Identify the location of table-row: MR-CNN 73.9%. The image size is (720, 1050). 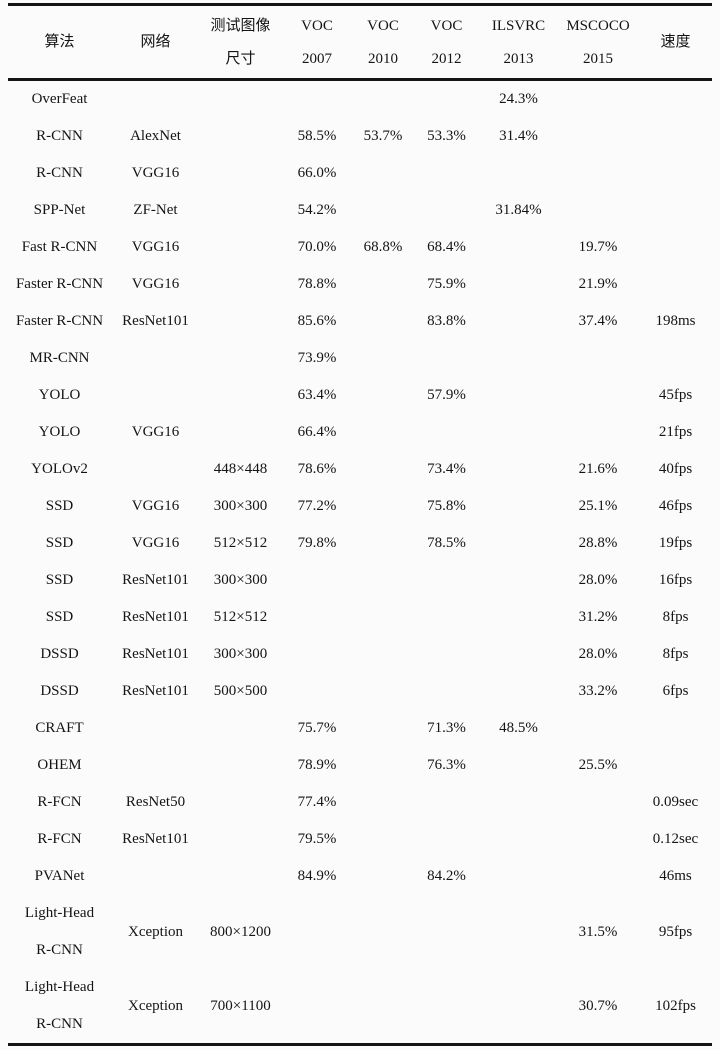
(360, 358).